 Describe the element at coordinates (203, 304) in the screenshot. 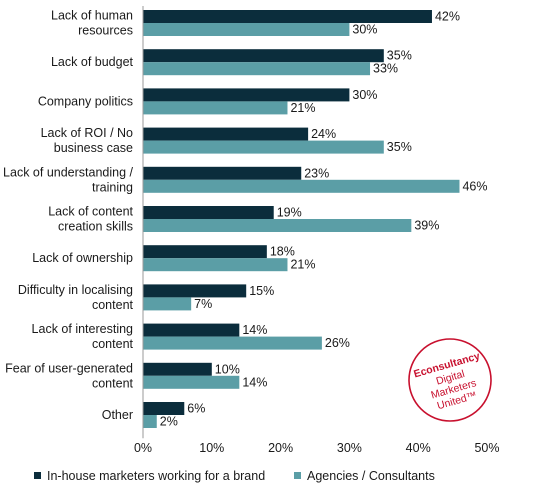

I see `value-label: 7%` at that location.